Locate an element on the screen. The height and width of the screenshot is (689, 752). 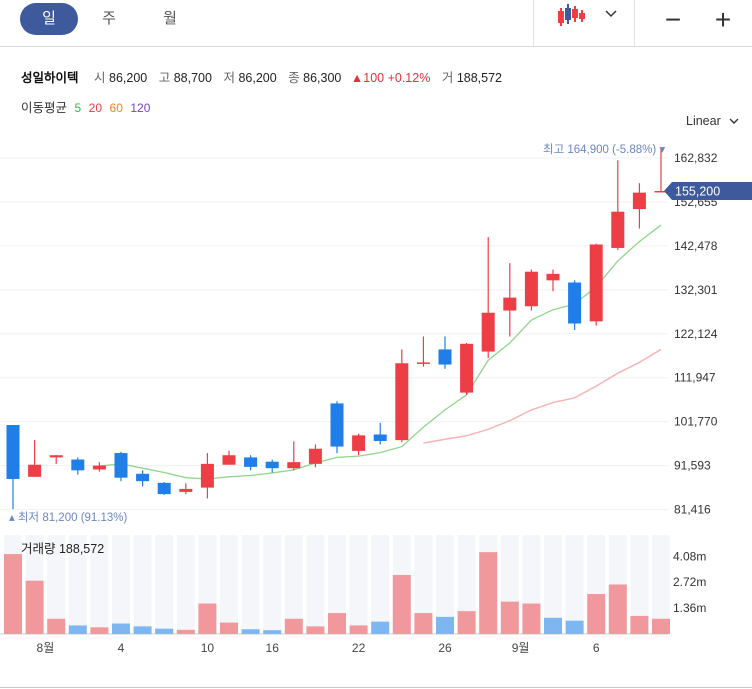
x-tick-label: 26 is located at coordinates (445, 648).